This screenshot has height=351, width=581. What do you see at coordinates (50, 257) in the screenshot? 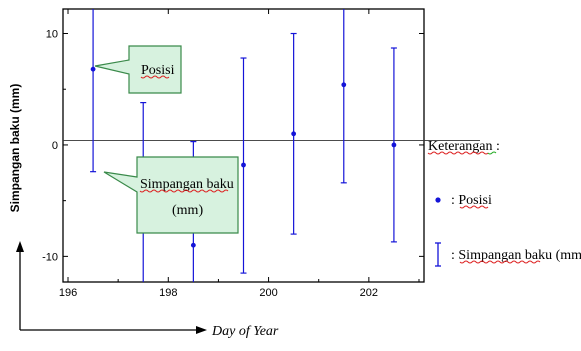
I see `y-tick-label: -10` at bounding box center [50, 257].